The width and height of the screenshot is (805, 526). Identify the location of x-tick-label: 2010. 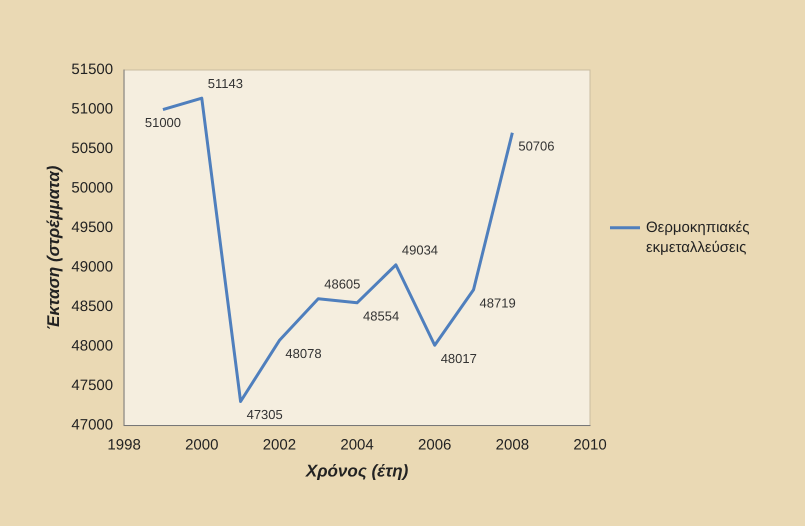
(590, 445).